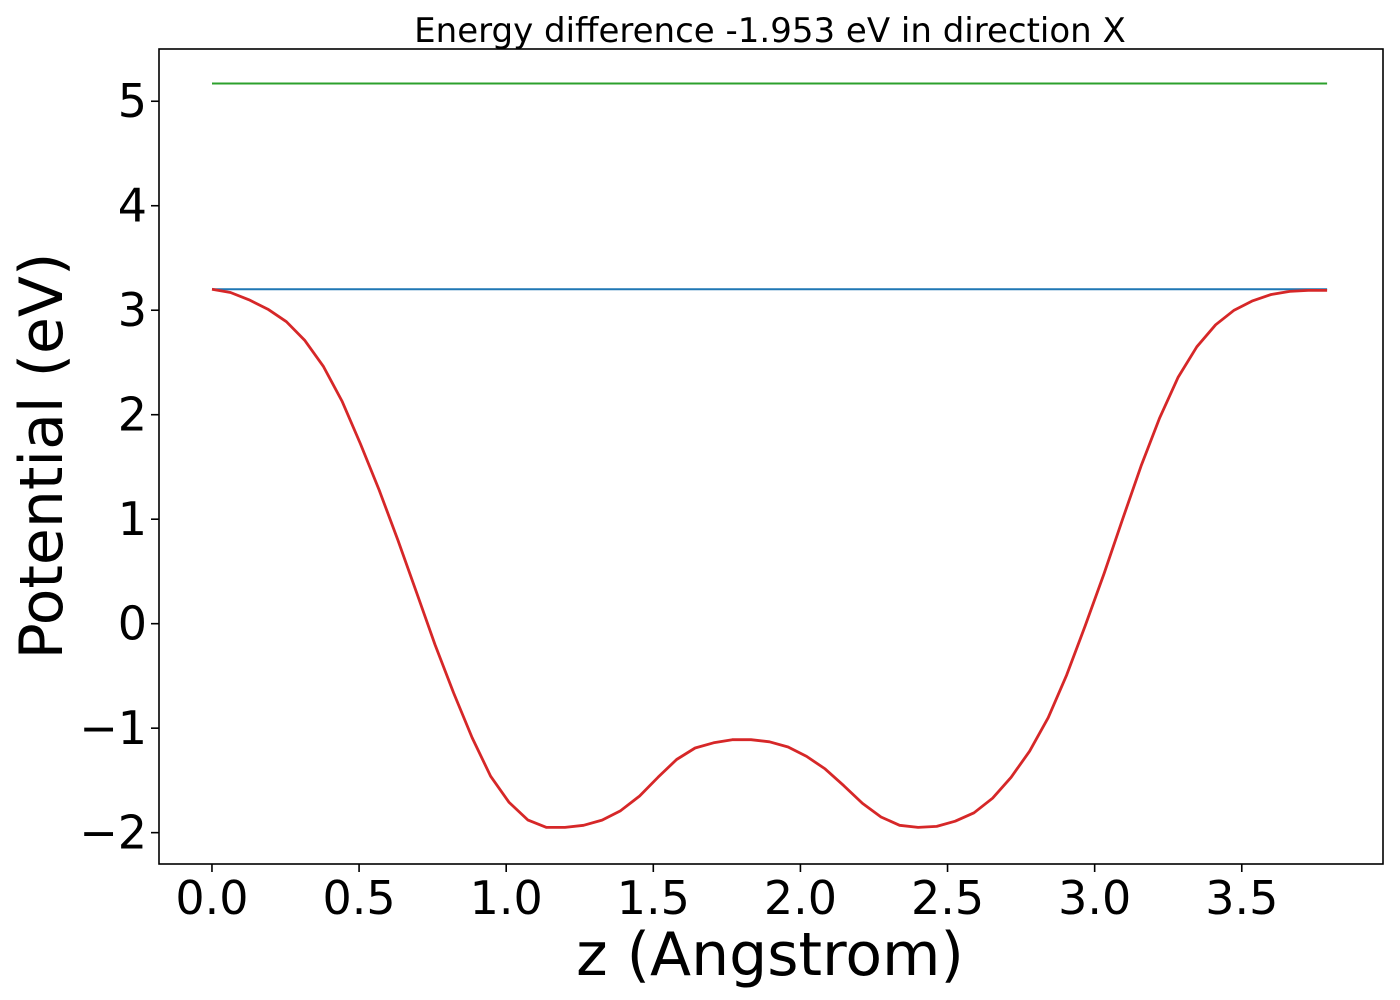 The width and height of the screenshot is (1400, 1000). Describe the element at coordinates (1241, 898) in the screenshot. I see `x-tick-label: 3.5` at that location.